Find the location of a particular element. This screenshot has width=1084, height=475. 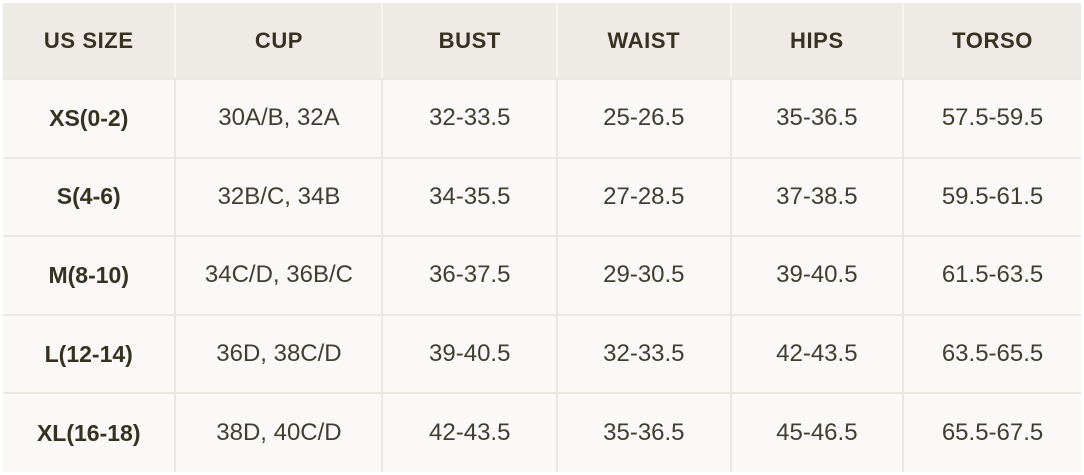

waist-cell: 35-36.5 is located at coordinates (644, 432).